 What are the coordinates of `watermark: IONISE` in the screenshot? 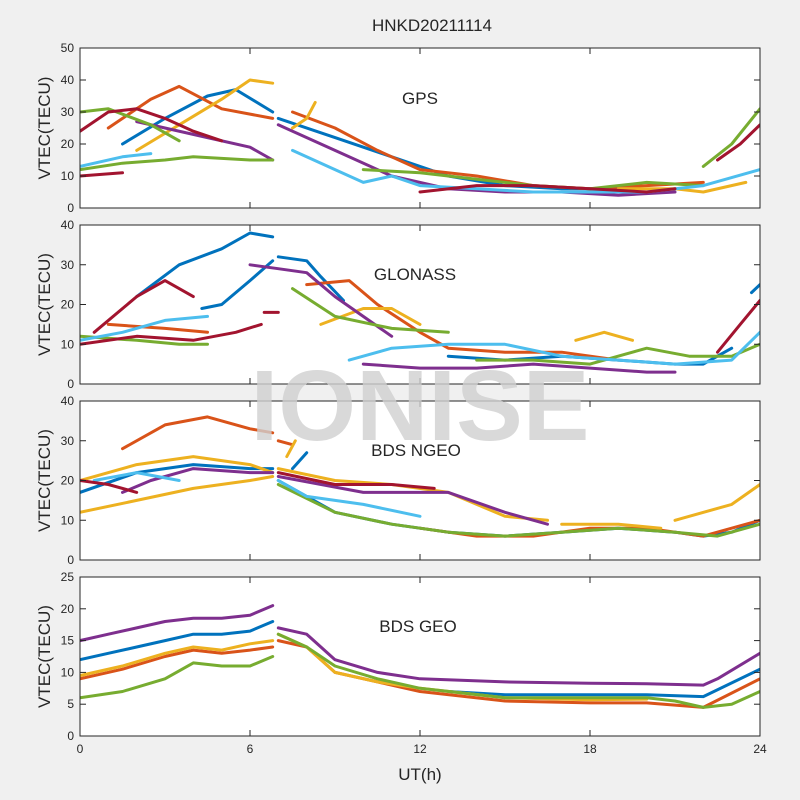 It's located at (420, 406).